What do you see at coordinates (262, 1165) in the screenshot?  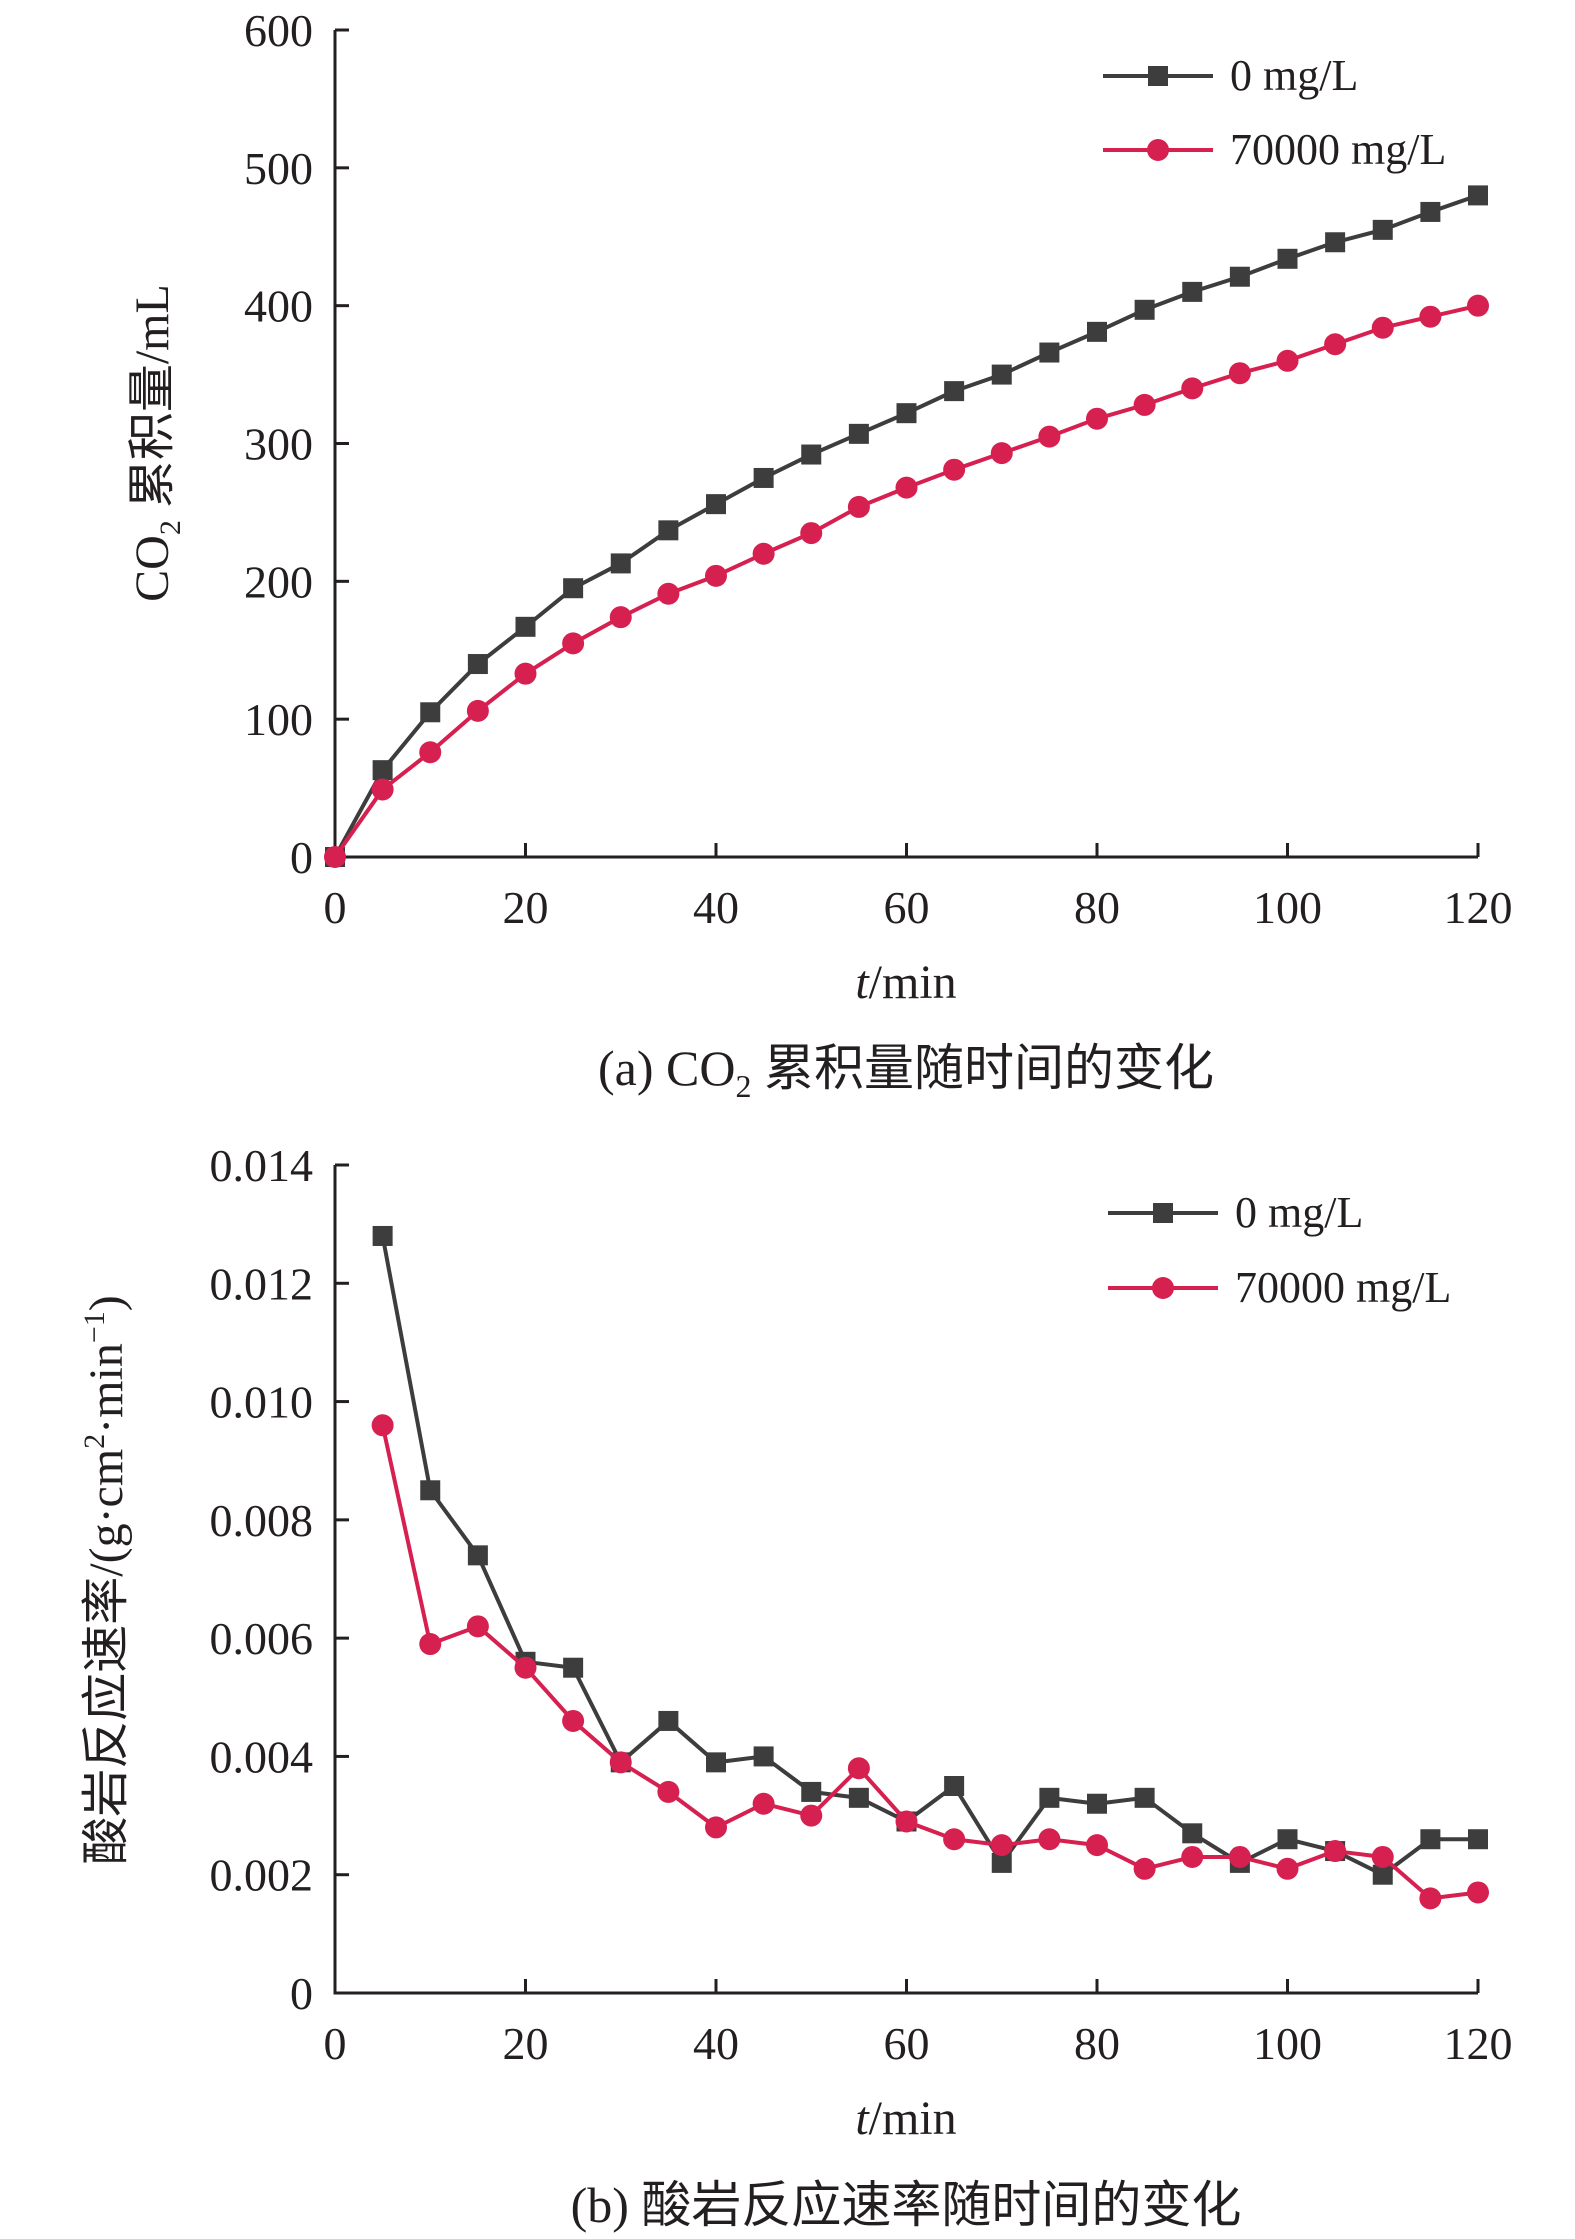 I see `chart-b-y-tick-label: 0.014` at bounding box center [262, 1165].